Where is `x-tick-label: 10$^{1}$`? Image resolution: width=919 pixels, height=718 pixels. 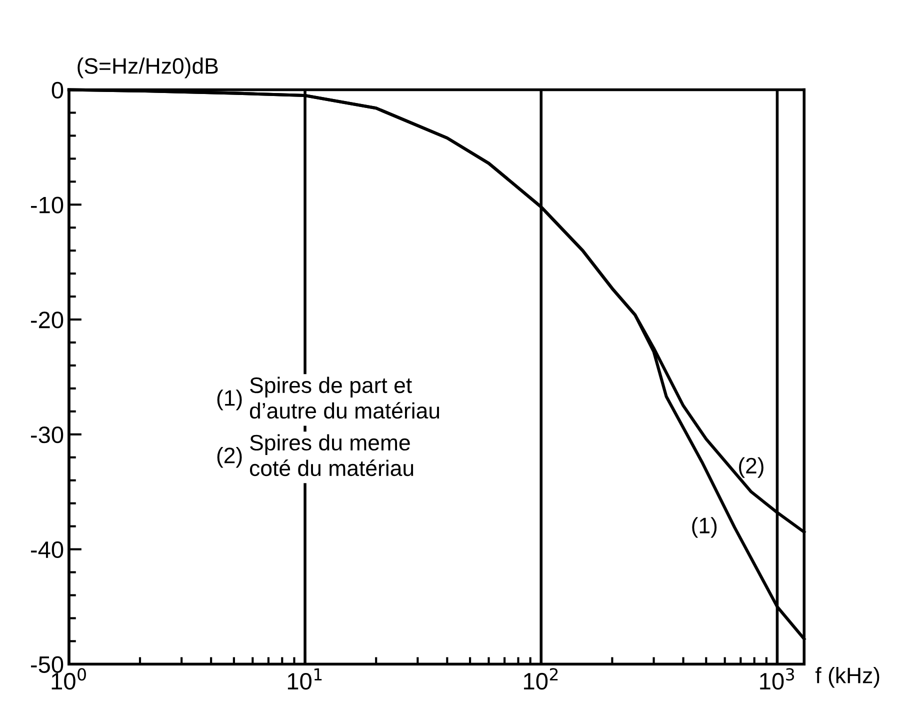 x-tick-label: 10$^{1}$ is located at coordinates (305, 679).